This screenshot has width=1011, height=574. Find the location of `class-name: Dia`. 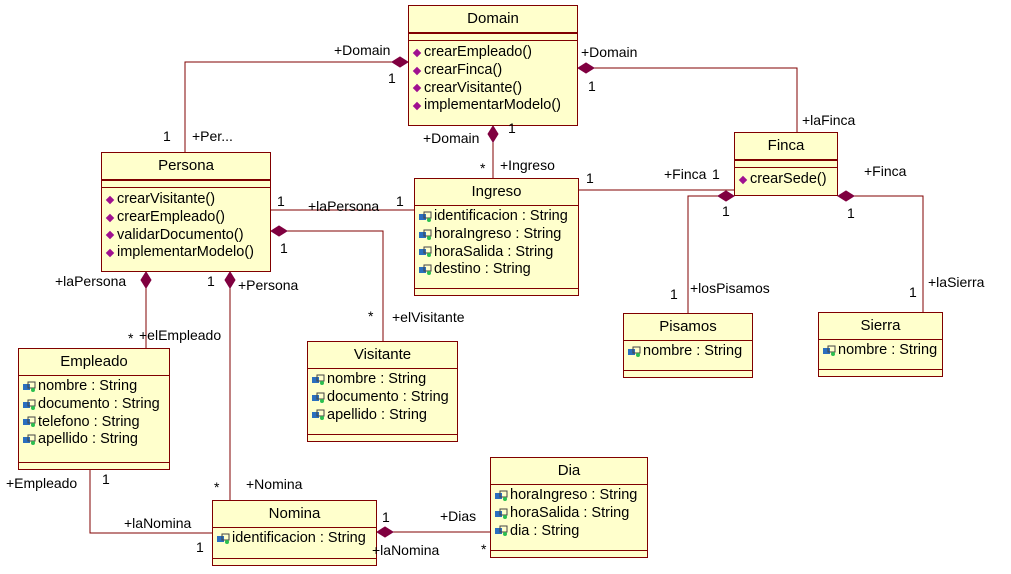

class-name: Dia is located at coordinates (569, 471).